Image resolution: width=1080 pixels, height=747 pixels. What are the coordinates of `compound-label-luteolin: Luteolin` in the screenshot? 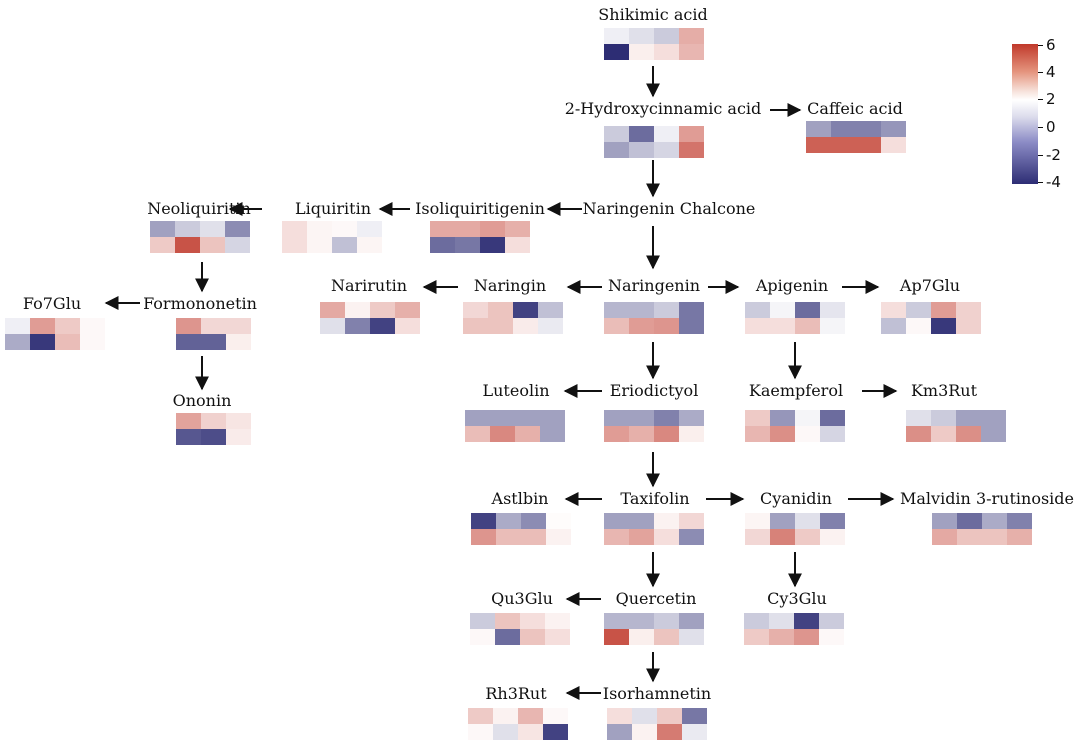 It's located at (516, 390).